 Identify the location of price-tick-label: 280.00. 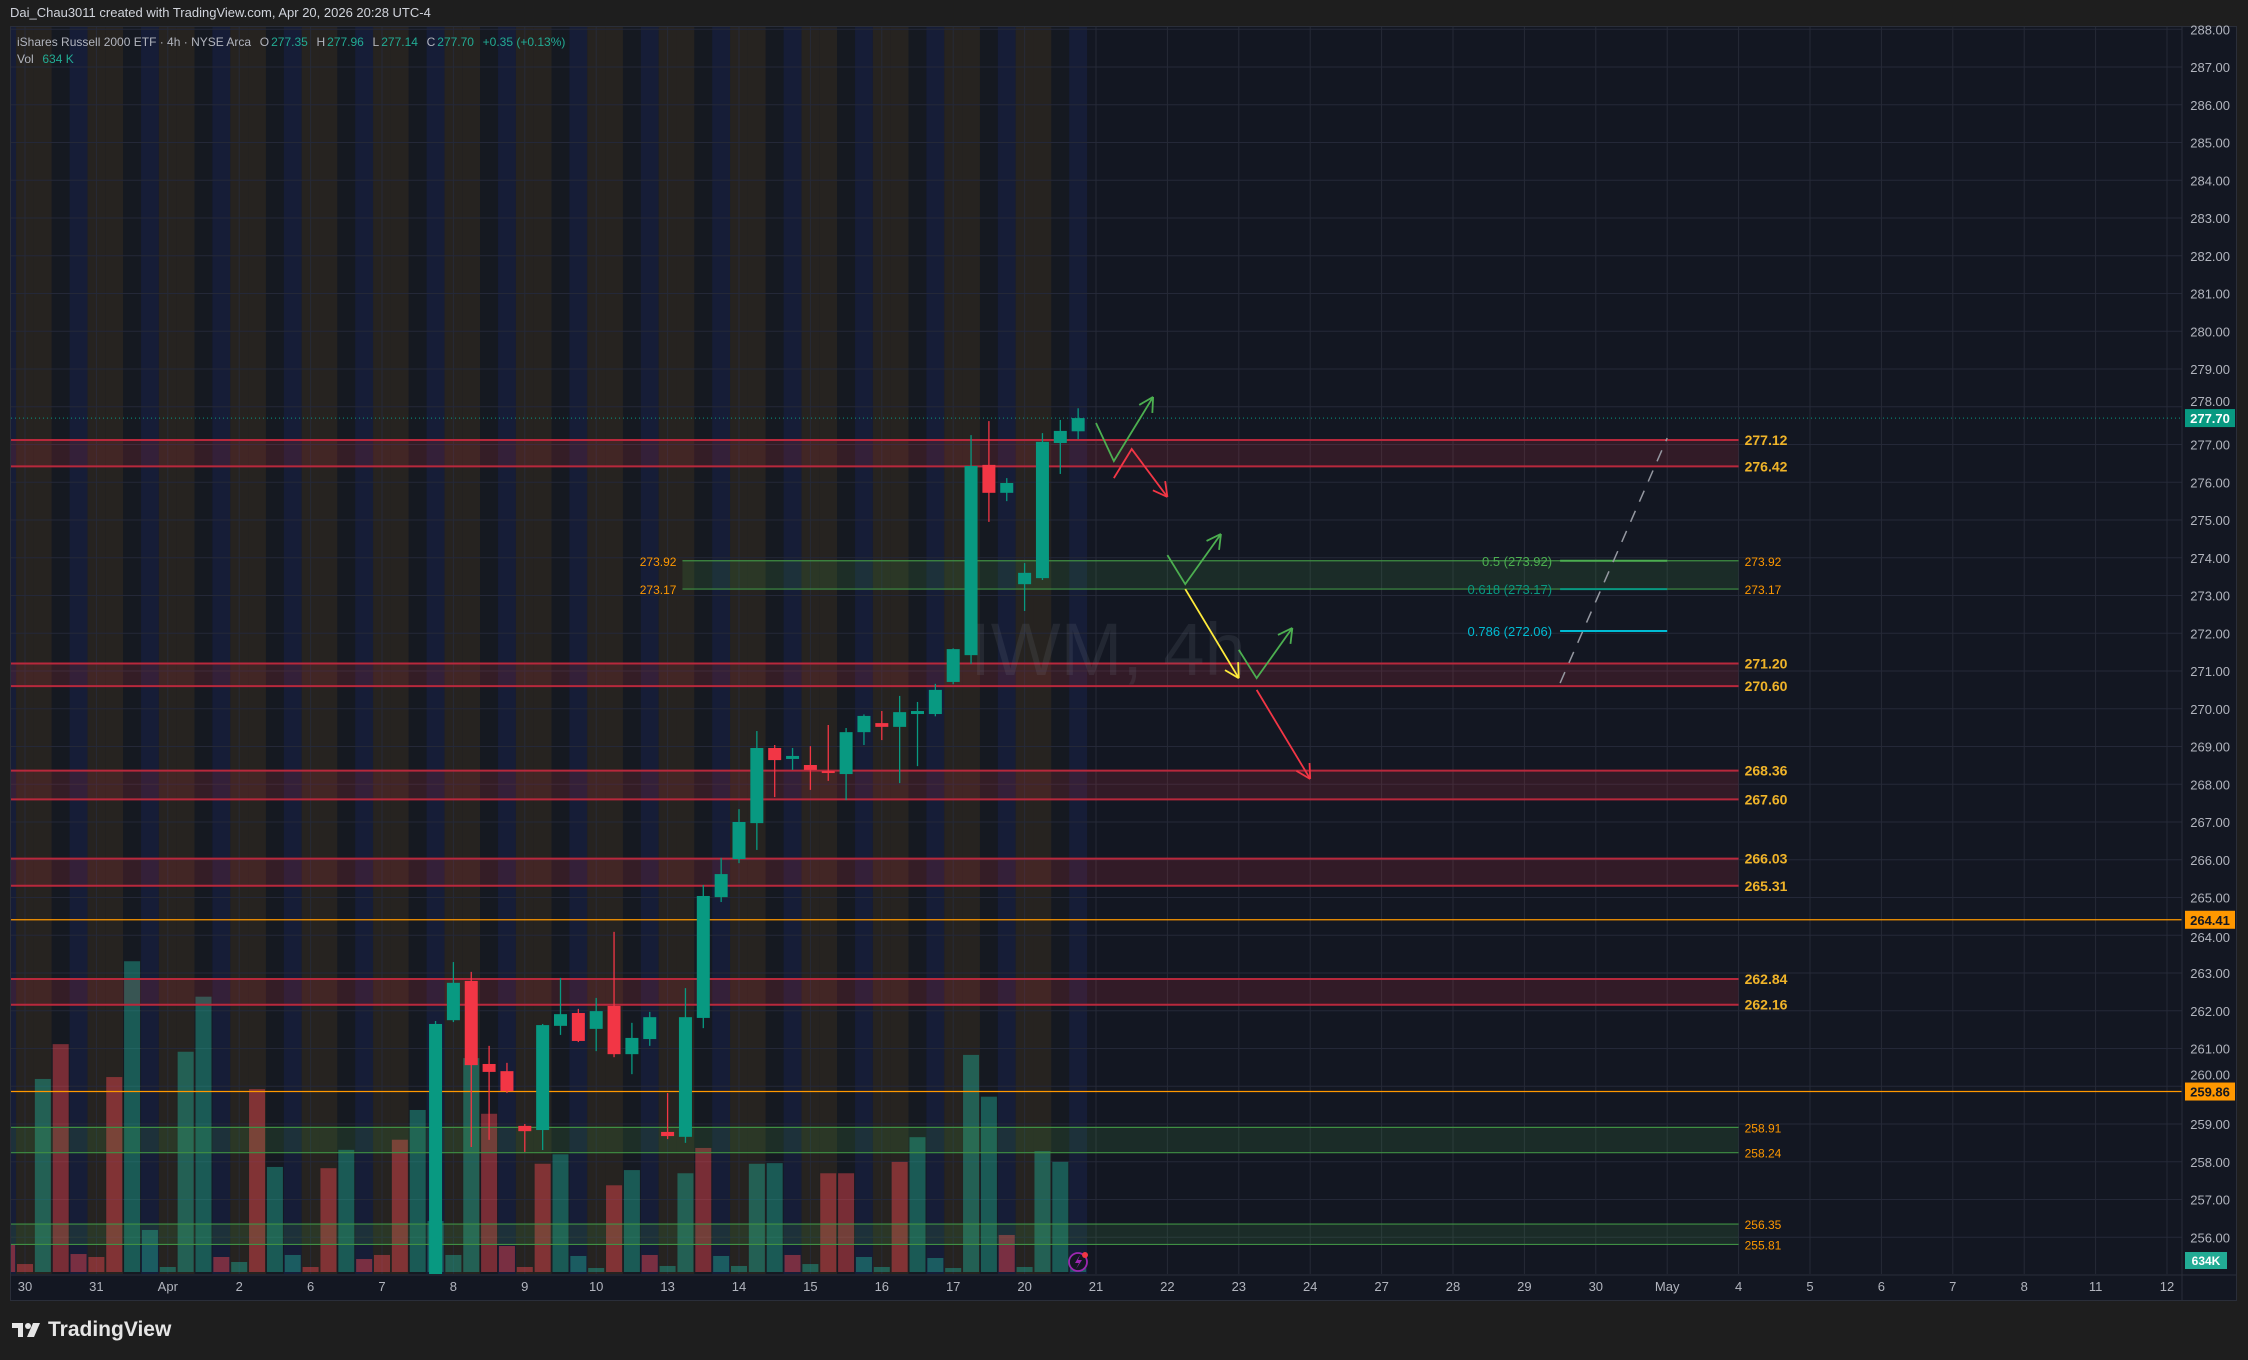
(2210, 331).